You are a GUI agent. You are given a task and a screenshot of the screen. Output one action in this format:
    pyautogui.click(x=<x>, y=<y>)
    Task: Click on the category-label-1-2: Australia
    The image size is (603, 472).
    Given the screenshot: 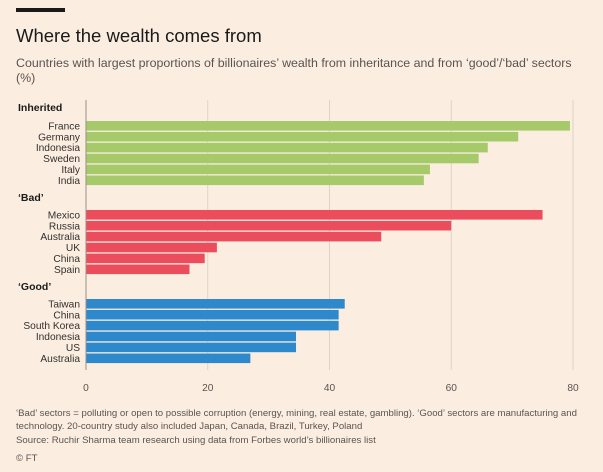 What is the action you would take?
    pyautogui.click(x=60, y=237)
    